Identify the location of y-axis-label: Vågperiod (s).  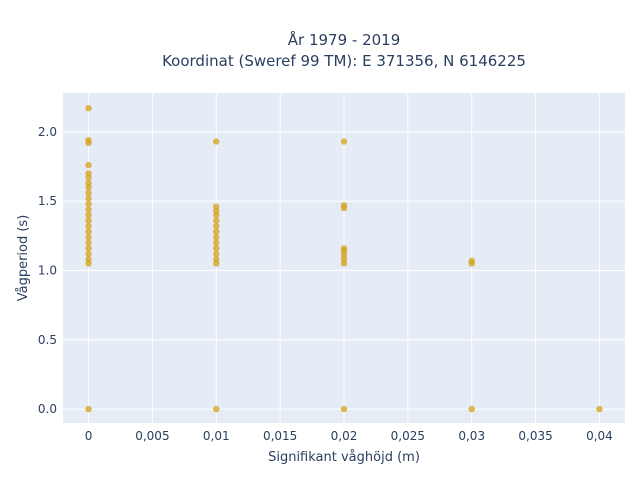
(23, 258).